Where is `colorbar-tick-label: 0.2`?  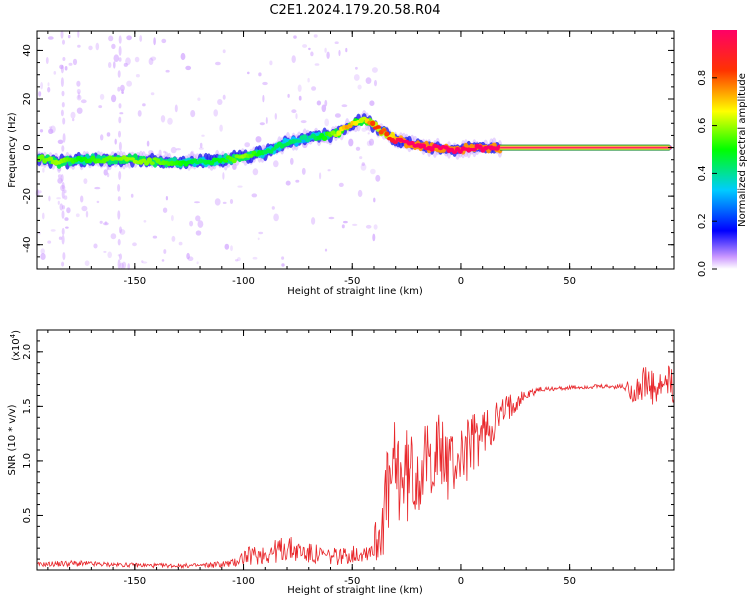
colorbar-tick-label: 0.2 is located at coordinates (702, 221).